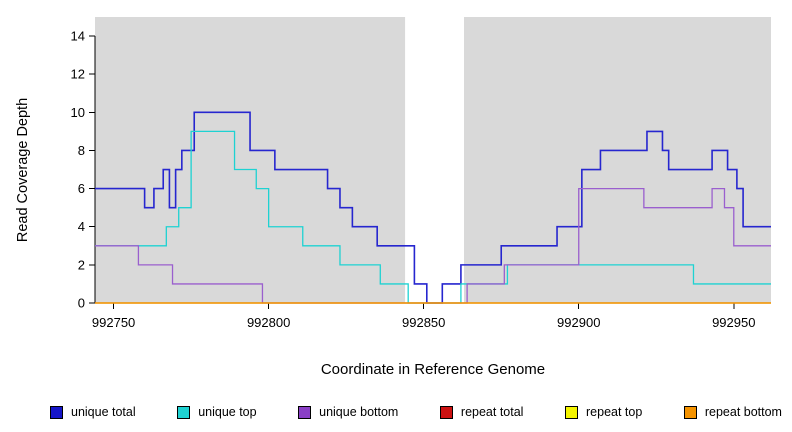 The image size is (792, 432). What do you see at coordinates (78, 36) in the screenshot?
I see `y-tick-label: 14` at bounding box center [78, 36].